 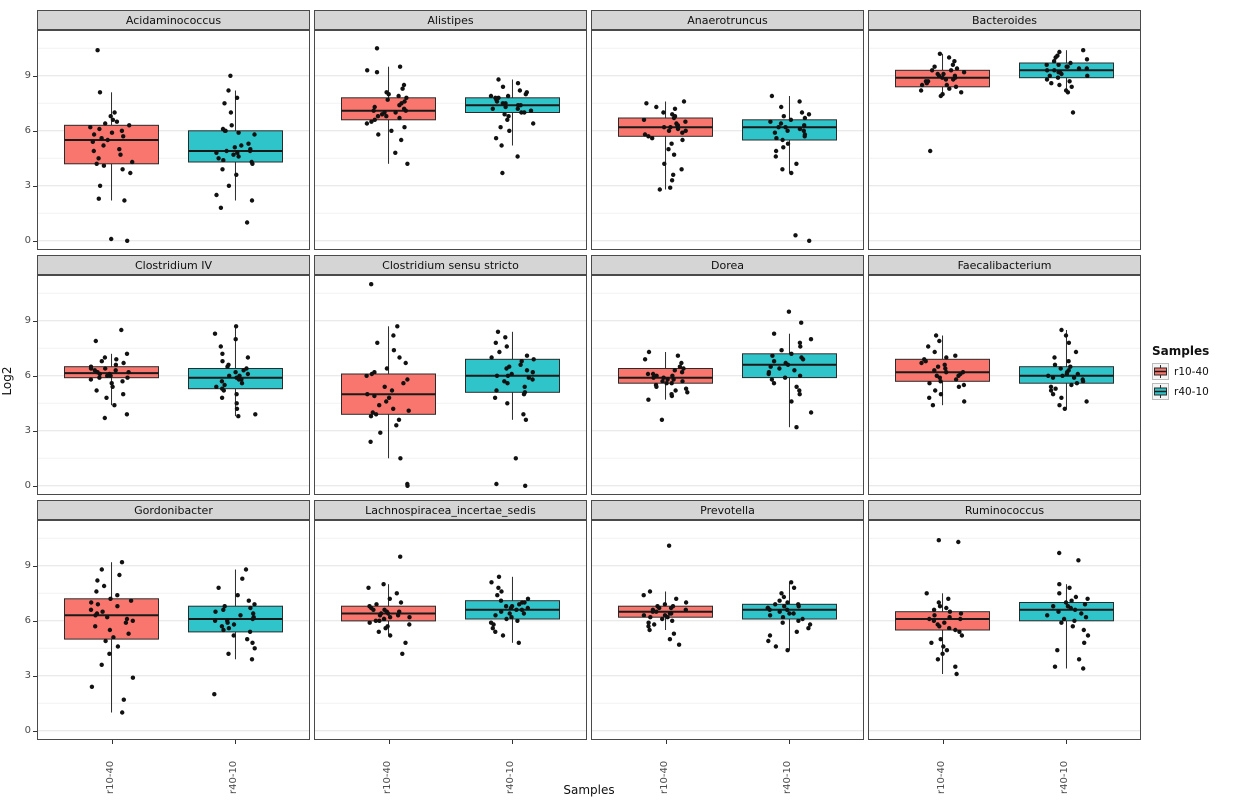 What do you see at coordinates (589, 790) in the screenshot?
I see `x-axis-title: Samples` at bounding box center [589, 790].